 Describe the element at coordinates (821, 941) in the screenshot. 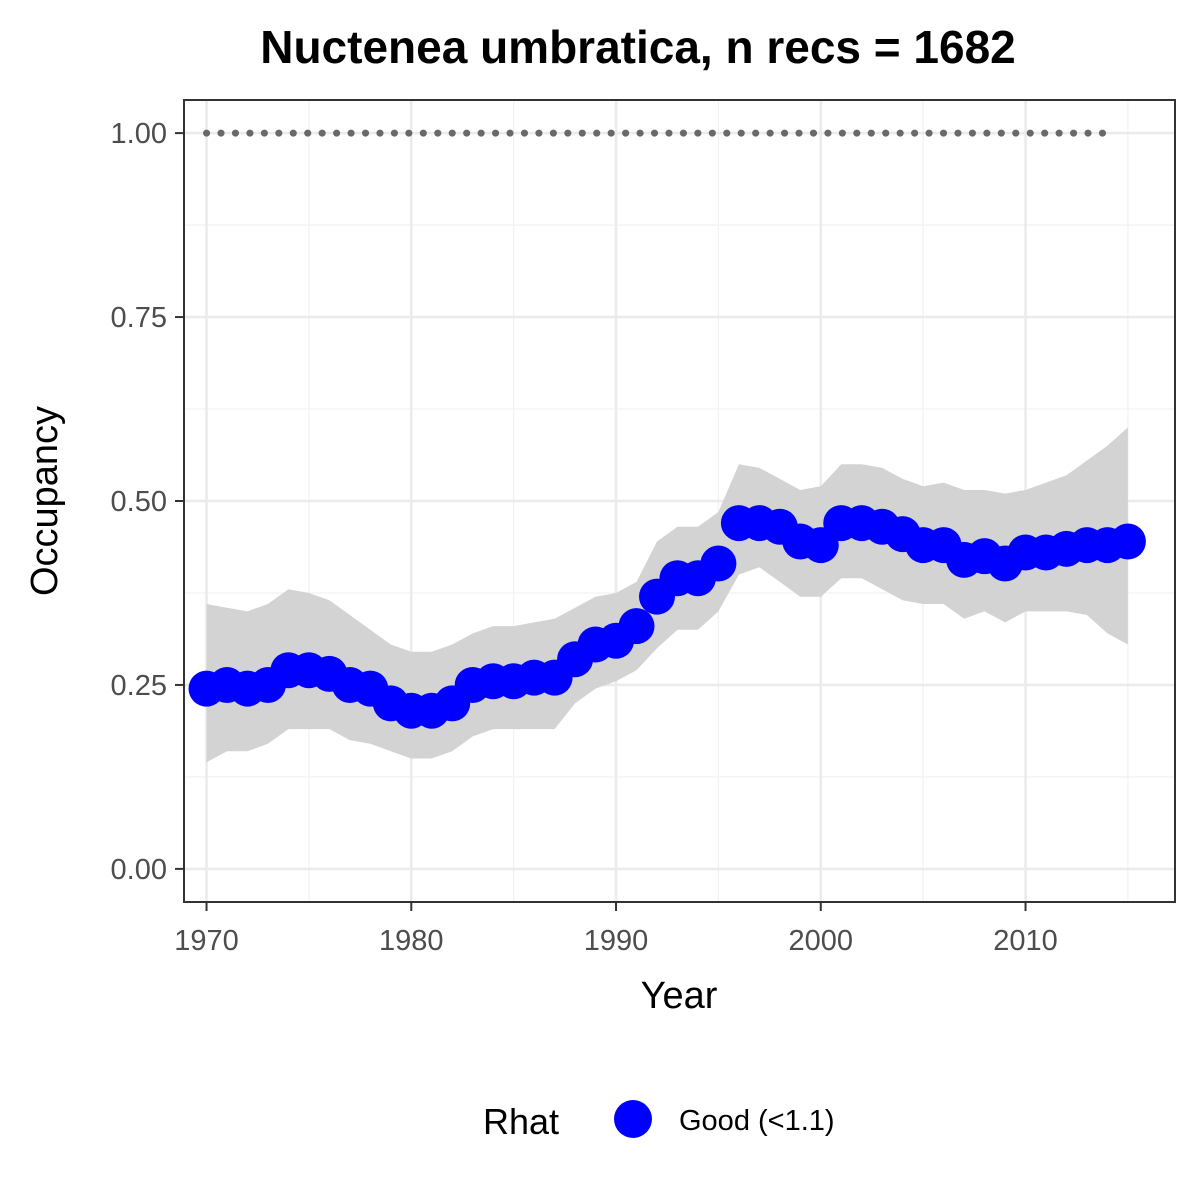

I see `x-tick-label: 2000` at that location.